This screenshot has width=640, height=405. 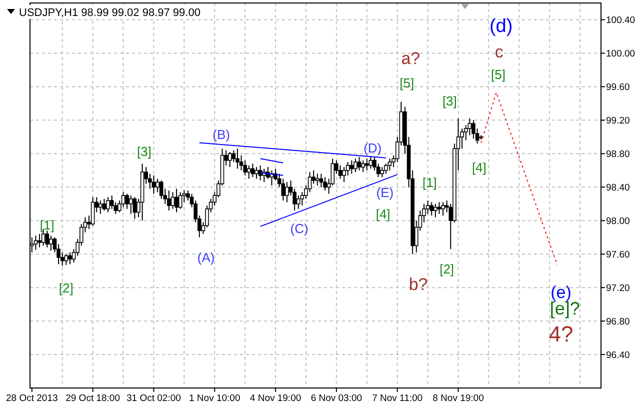 What do you see at coordinates (458, 398) in the screenshot?
I see `x-tick-label: 8 Nov 19:00` at bounding box center [458, 398].